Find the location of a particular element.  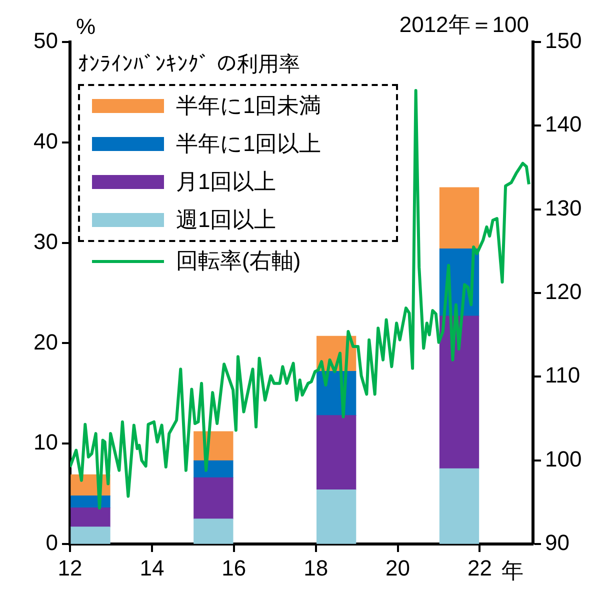

y2-tick-label: 120 is located at coordinates (563, 291).